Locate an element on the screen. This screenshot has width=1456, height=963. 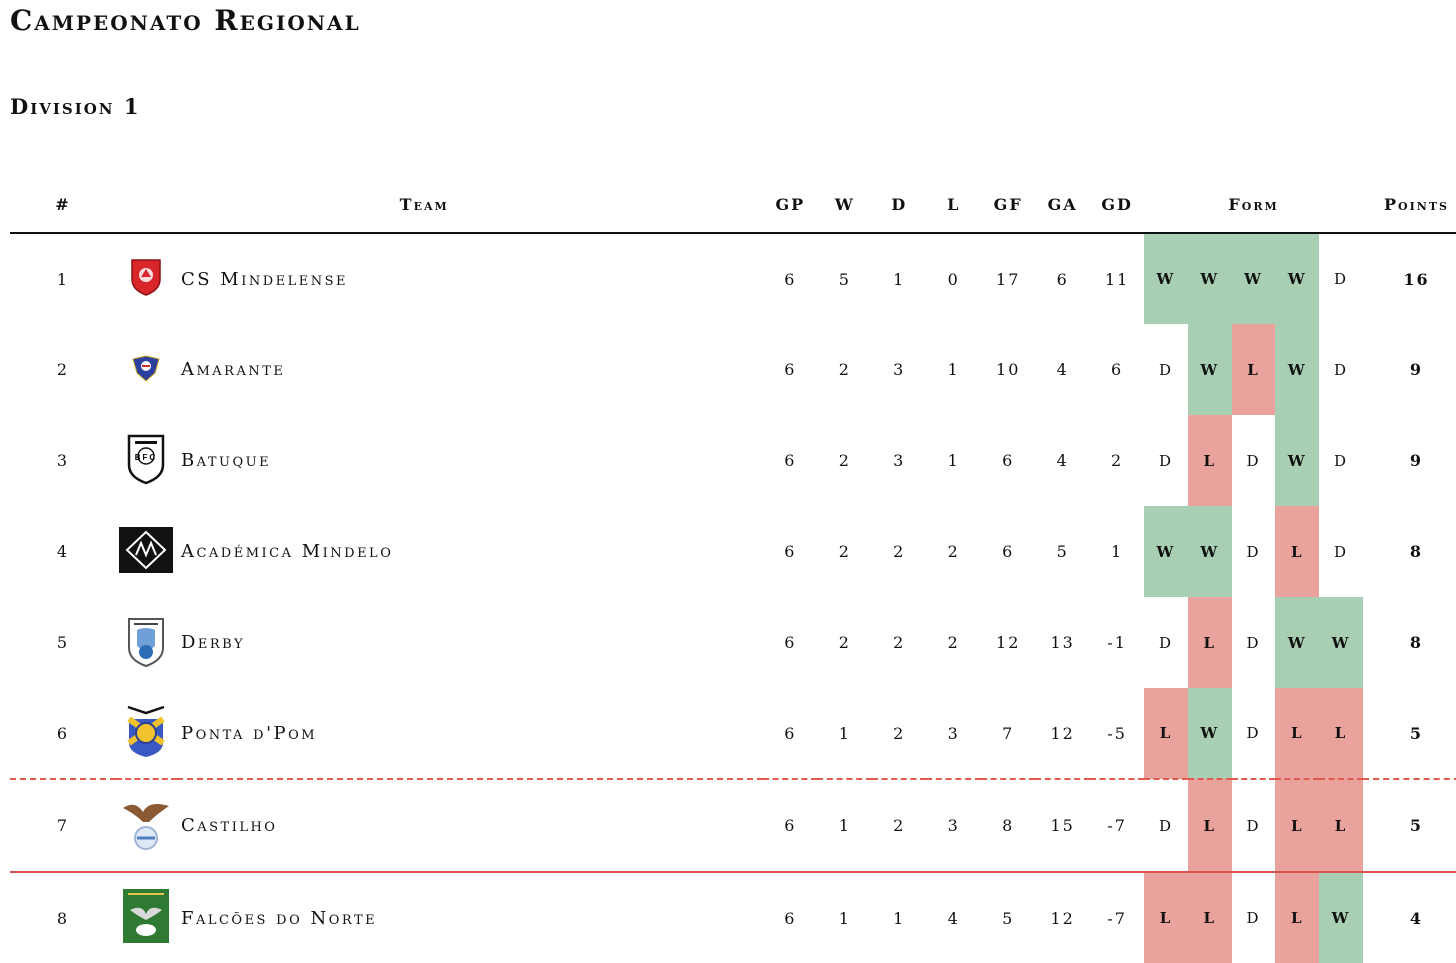
ga-cell: 4 is located at coordinates (1062, 460).